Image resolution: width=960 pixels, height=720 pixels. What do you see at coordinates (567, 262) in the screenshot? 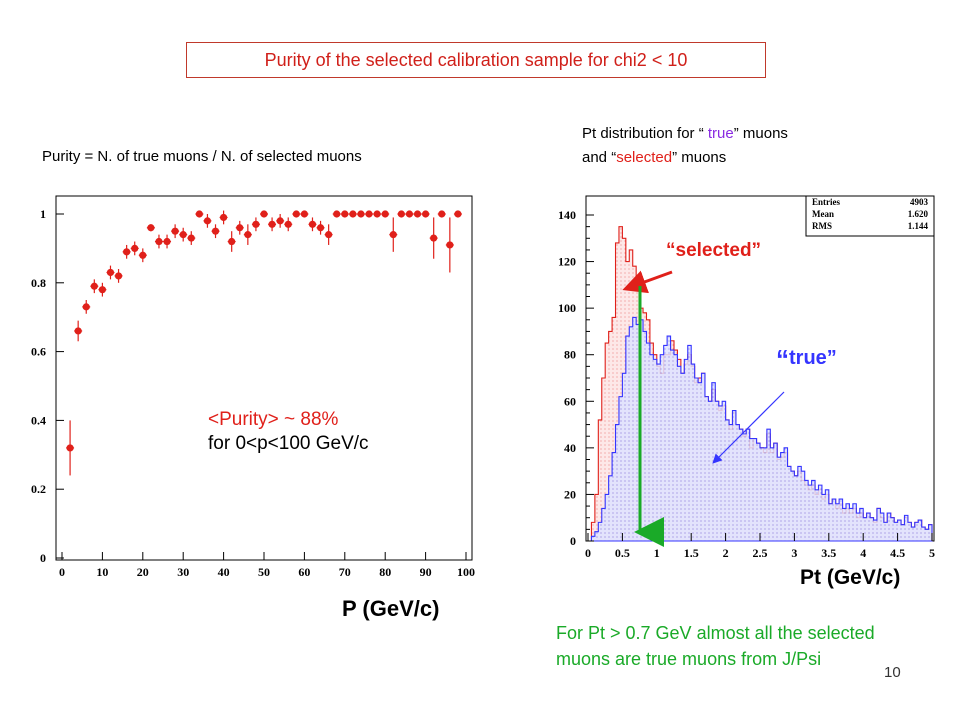
I see `right-y-tick-label: 120` at bounding box center [567, 262].